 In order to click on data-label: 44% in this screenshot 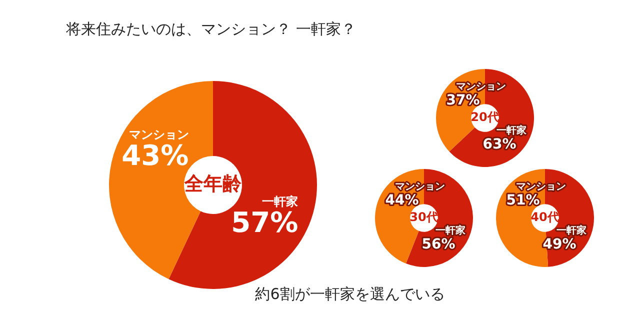, I will do `click(402, 200)`.